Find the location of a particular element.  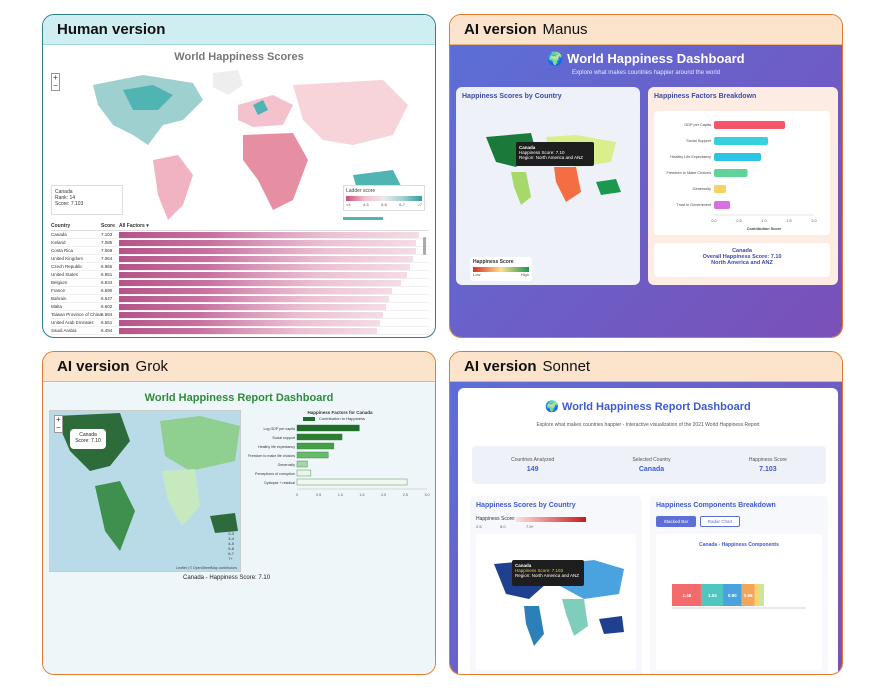

tooltip-region: Region: North America and ANZ is located at coordinates (547, 575).